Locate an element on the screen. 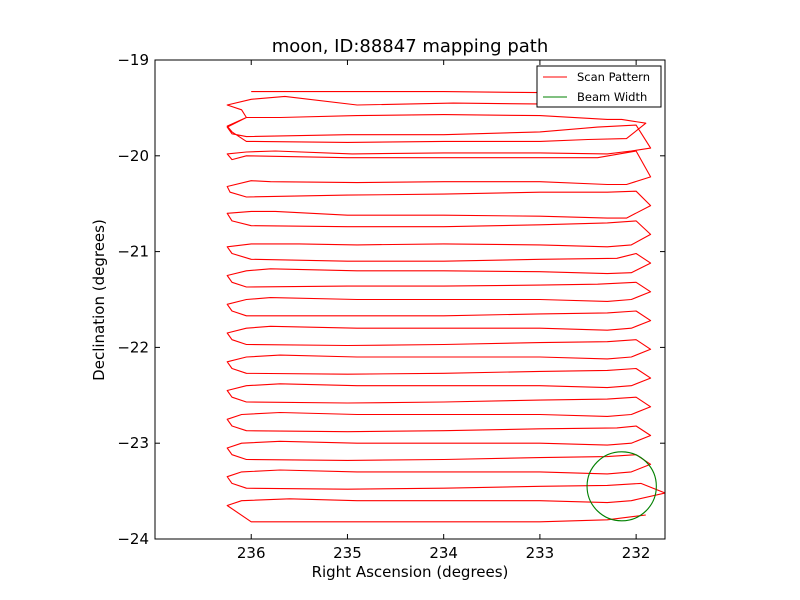  x-tick-label: 235 is located at coordinates (347, 553).